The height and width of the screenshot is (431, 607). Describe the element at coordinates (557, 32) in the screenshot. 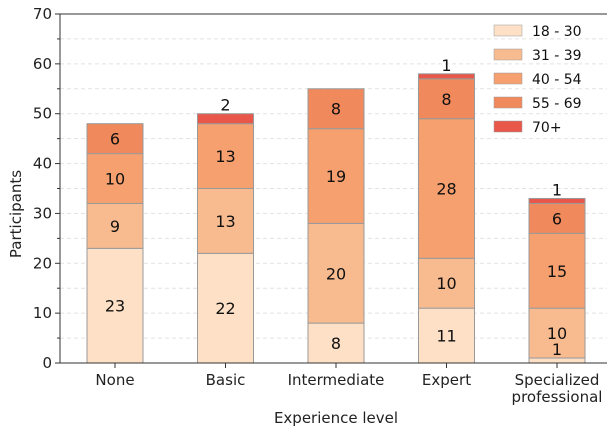

I see `legend-label: 18 - 30` at that location.